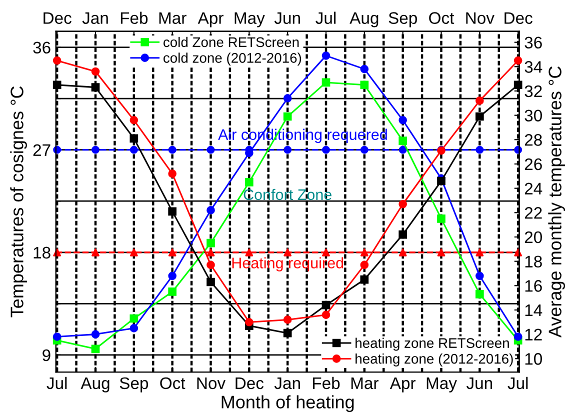 This screenshot has width=565, height=418. What do you see at coordinates (533, 188) in the screenshot?
I see `y2-tick-label: 24` at bounding box center [533, 188].